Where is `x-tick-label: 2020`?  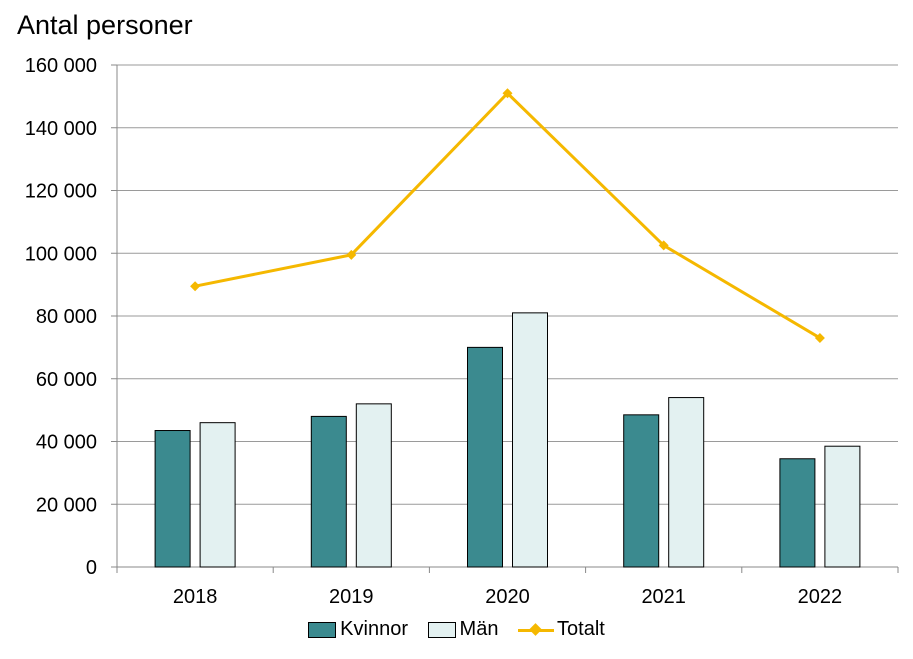
x-tick-label: 2020 is located at coordinates (507, 597).